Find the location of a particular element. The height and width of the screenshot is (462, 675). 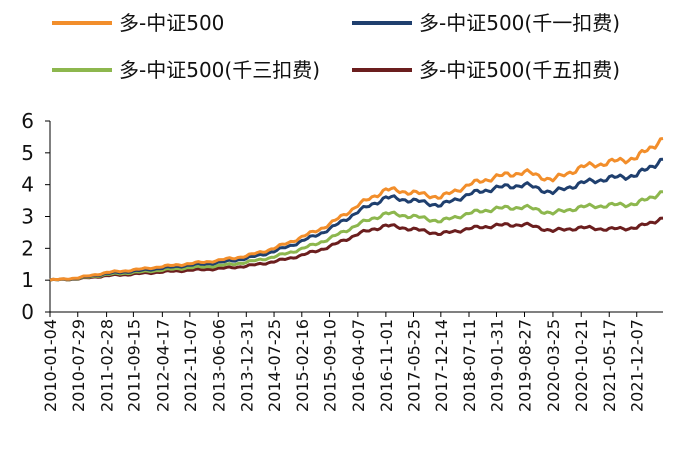

x-tick-label: 2010-01-04 is located at coordinates (50, 365).